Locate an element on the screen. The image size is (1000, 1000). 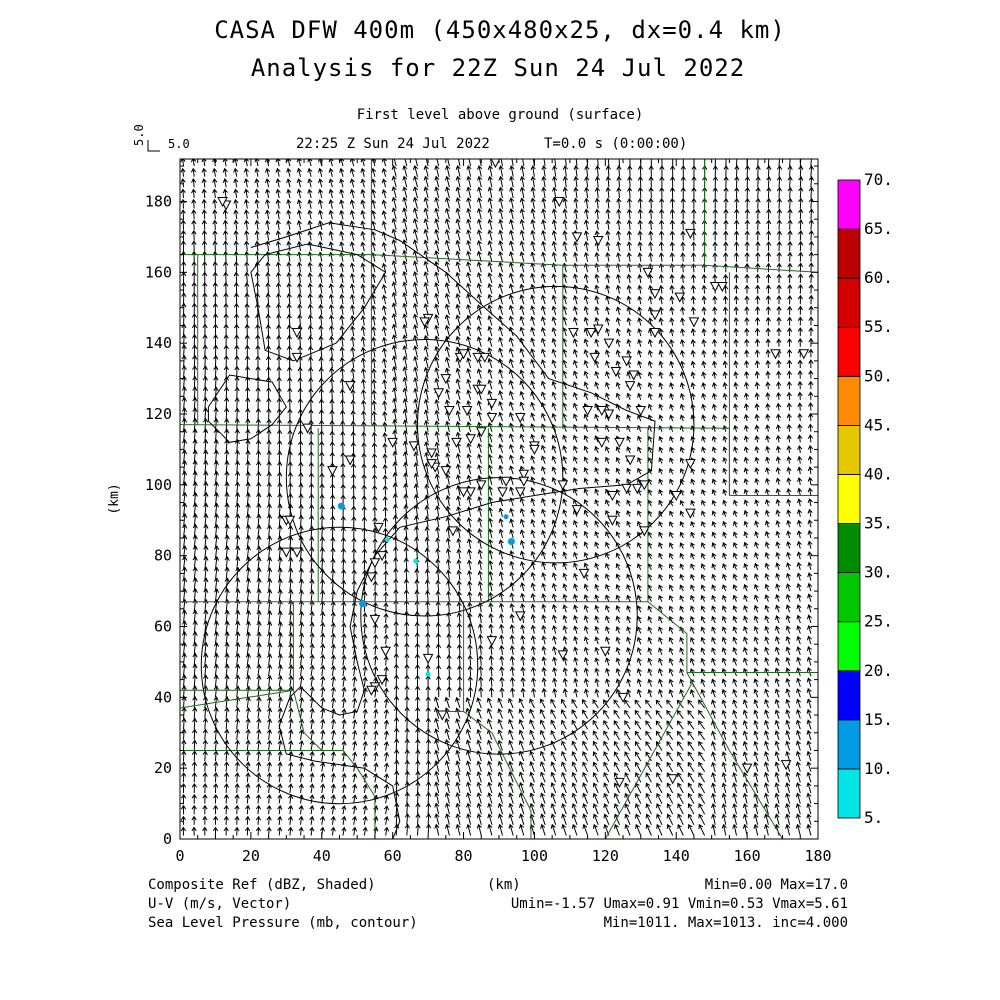
x-tick-label: 140 is located at coordinates (676, 856).